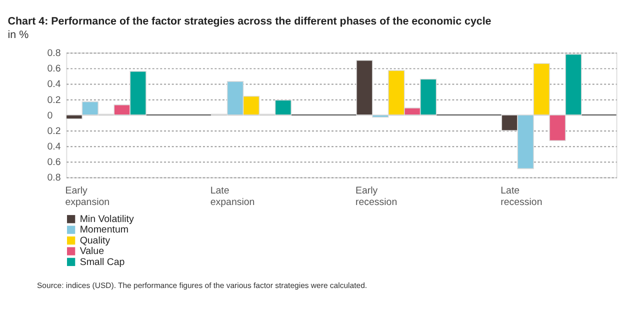  What do you see at coordinates (92, 252) in the screenshot?
I see `legend-label: Value` at bounding box center [92, 252].